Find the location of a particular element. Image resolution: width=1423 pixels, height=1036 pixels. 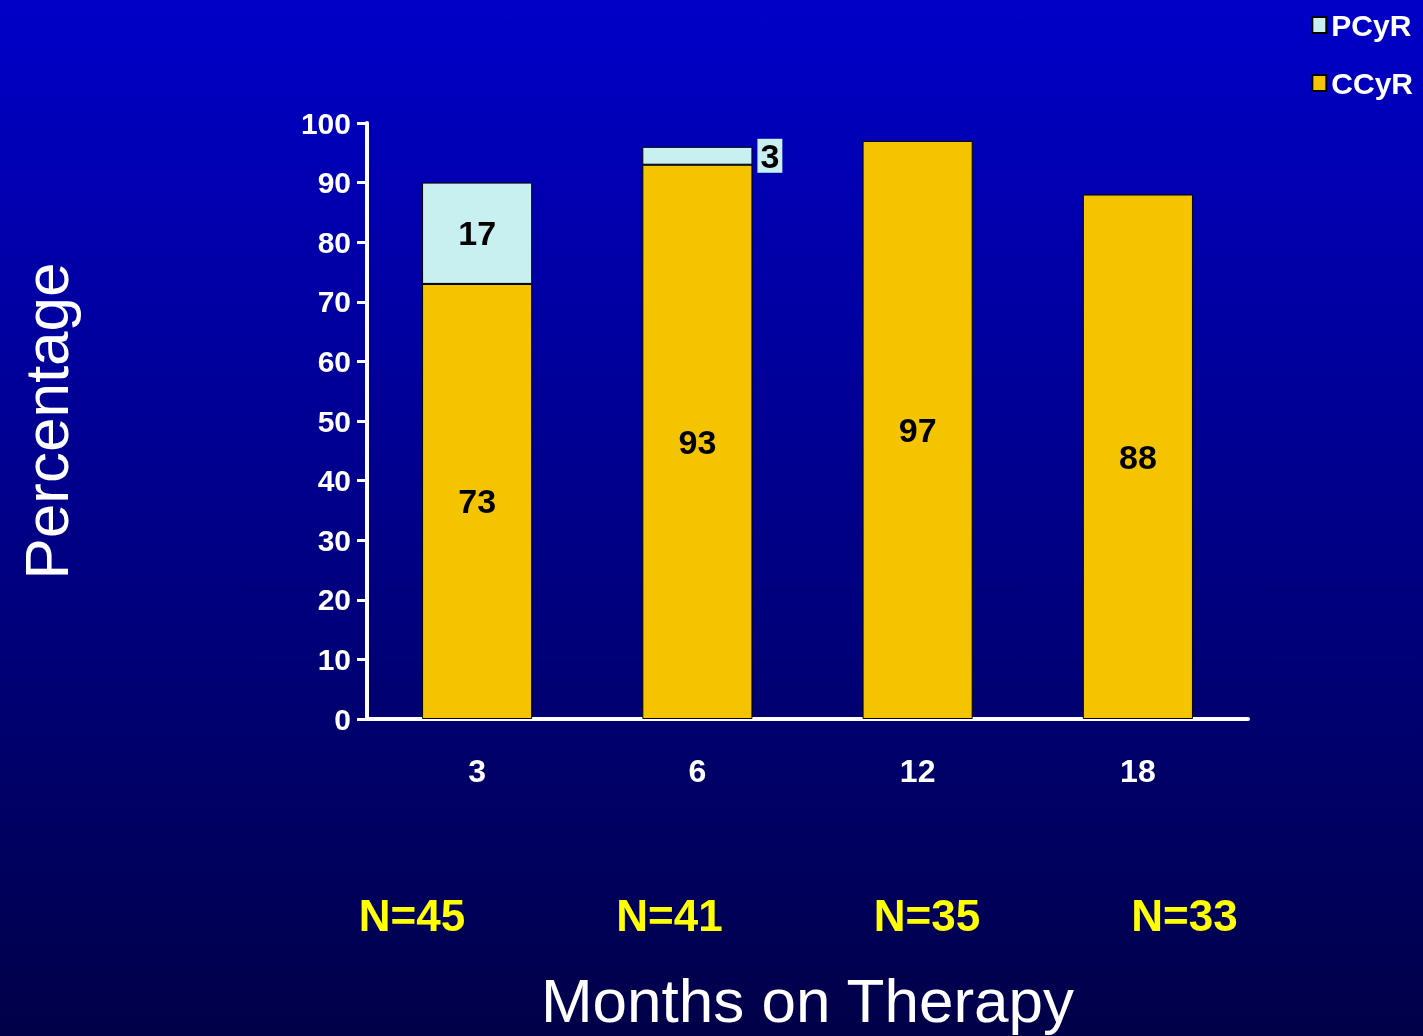

legend-label: CCyR is located at coordinates (1372, 83).